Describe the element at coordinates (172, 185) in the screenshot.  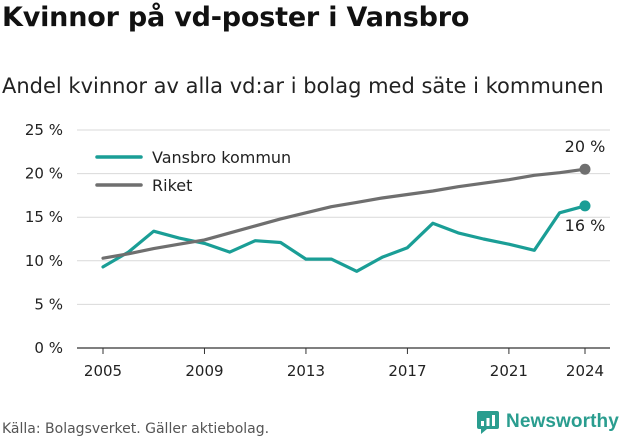
I see `legend-label: Riket` at that location.